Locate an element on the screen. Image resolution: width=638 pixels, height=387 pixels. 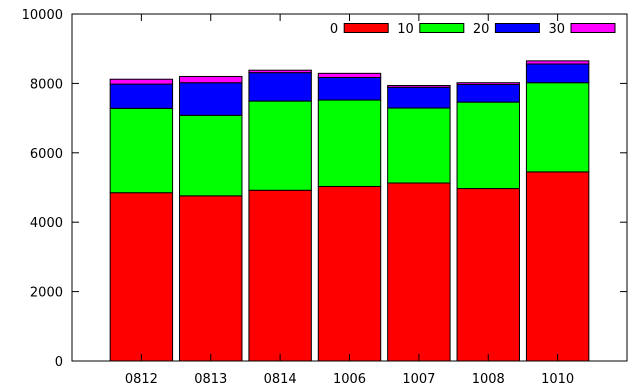
legend-label-0: 0 is located at coordinates (334, 29).